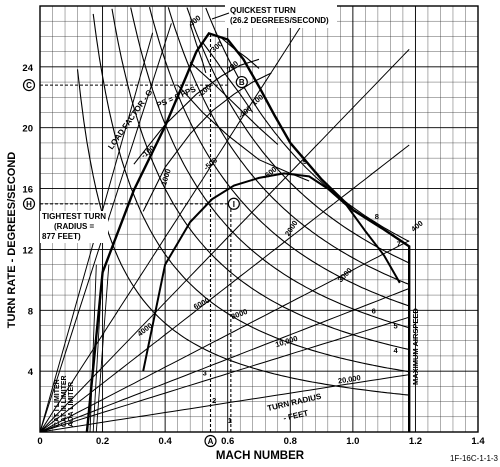  I want to click on figure-id: 1F-16C-1-1-3, so click(474, 458).